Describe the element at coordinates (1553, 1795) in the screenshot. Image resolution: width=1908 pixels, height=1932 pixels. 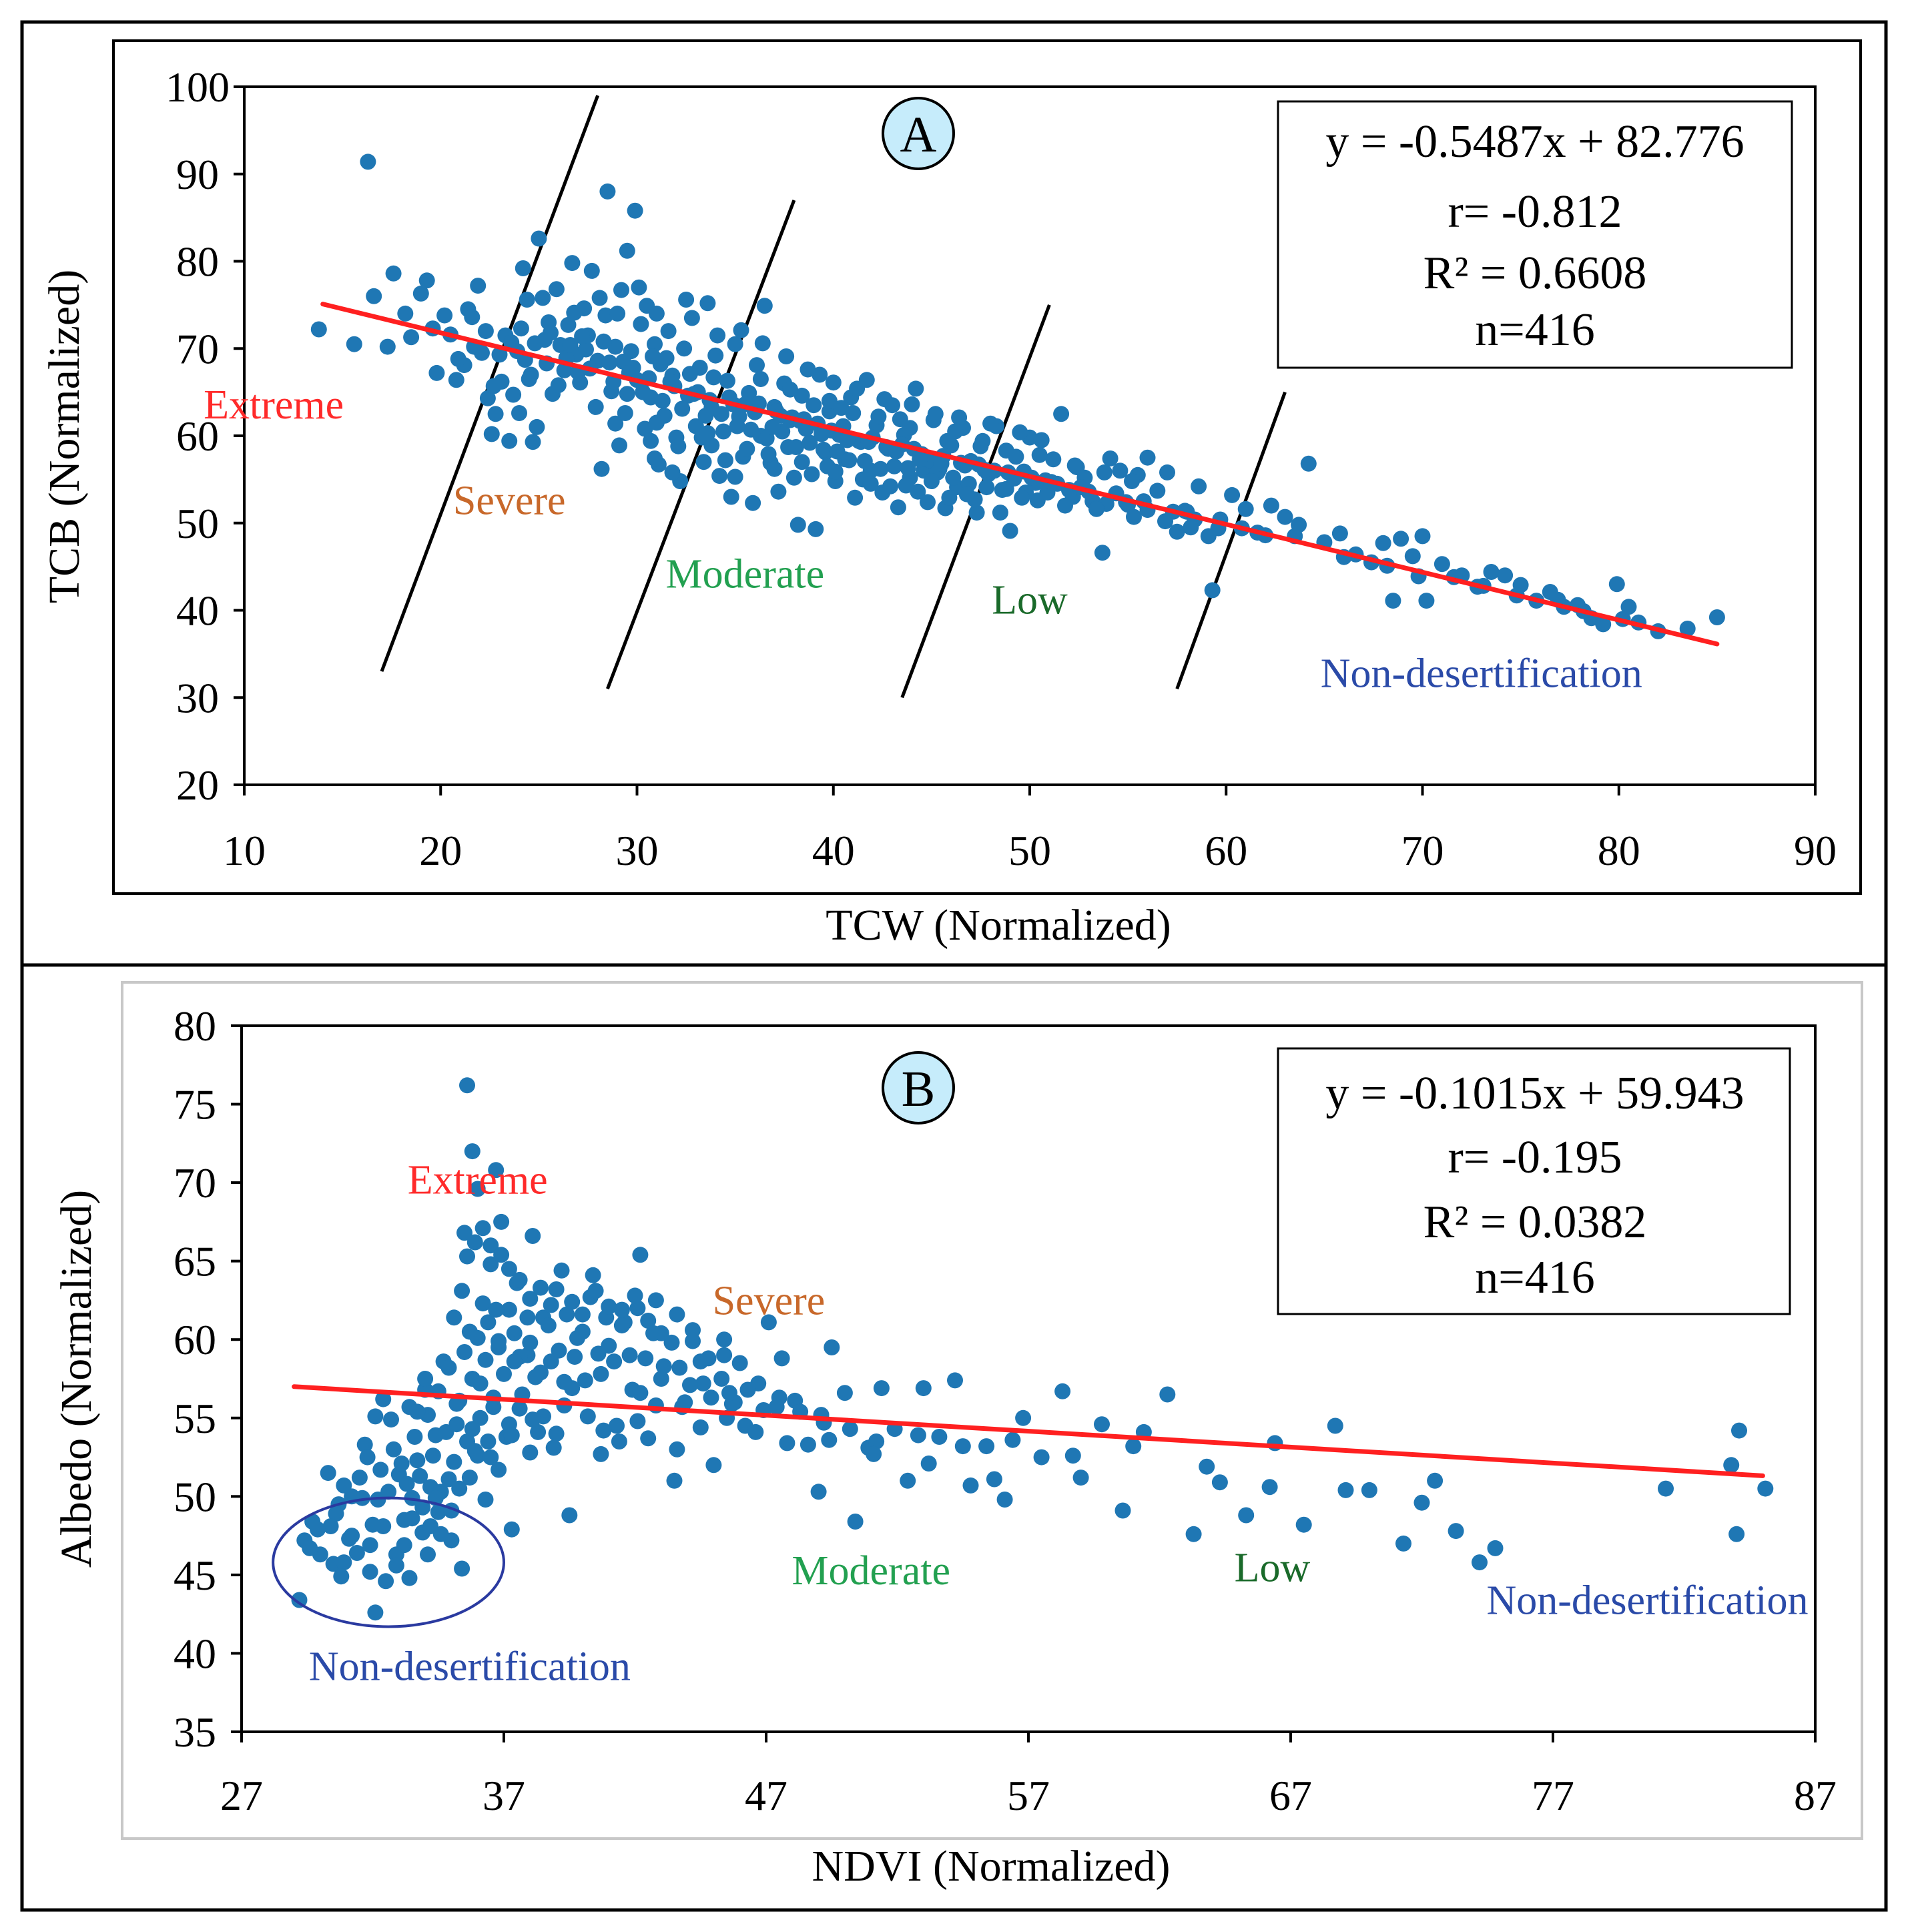
I see `panel-b-x-tick-label: 77` at that location.